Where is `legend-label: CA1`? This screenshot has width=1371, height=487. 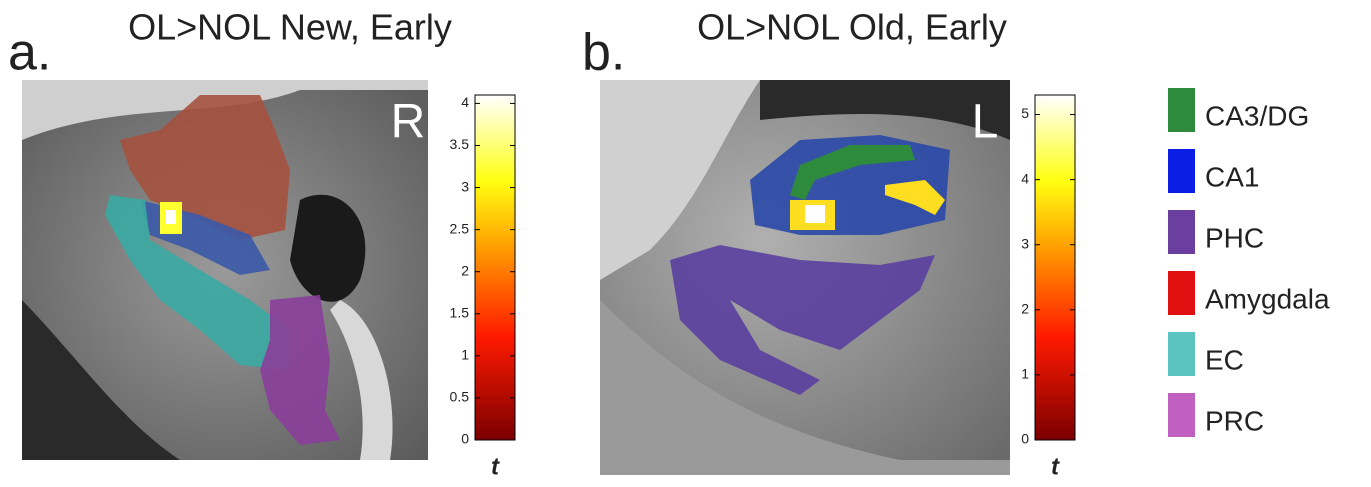 legend-label: CA1 is located at coordinates (1232, 176).